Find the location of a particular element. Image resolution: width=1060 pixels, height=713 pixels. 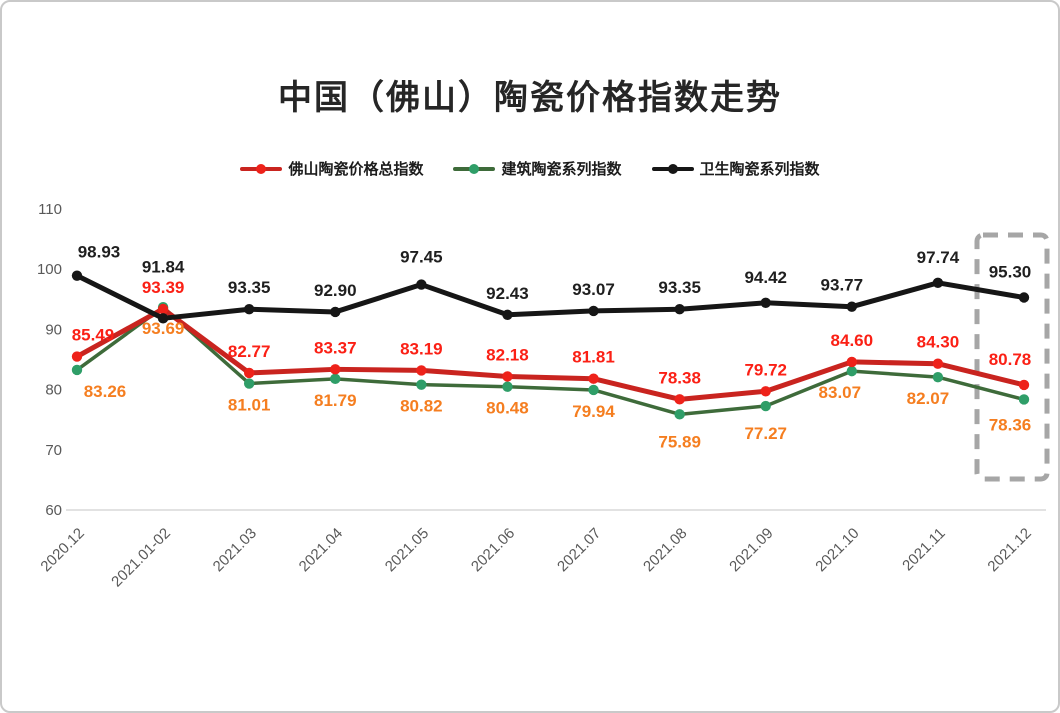

data-label: 81.01 is located at coordinates (249, 405).